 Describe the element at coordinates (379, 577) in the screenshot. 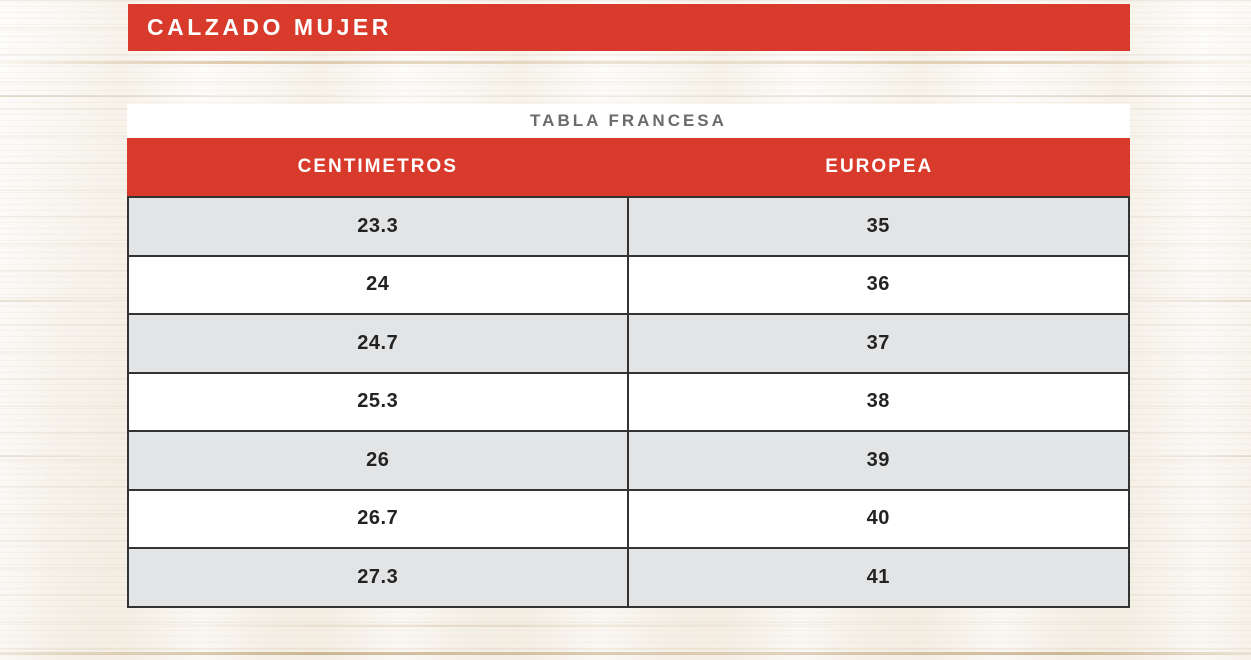

I see `table-cell: 27.3` at that location.